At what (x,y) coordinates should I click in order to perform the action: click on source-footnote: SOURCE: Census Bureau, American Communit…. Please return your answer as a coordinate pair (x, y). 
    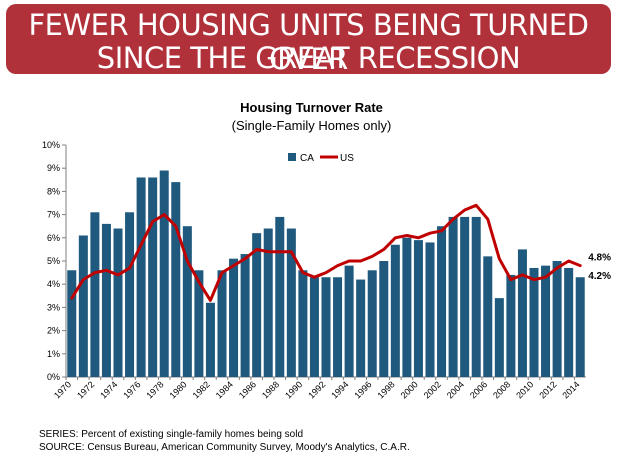
    Looking at the image, I should click on (224, 447).